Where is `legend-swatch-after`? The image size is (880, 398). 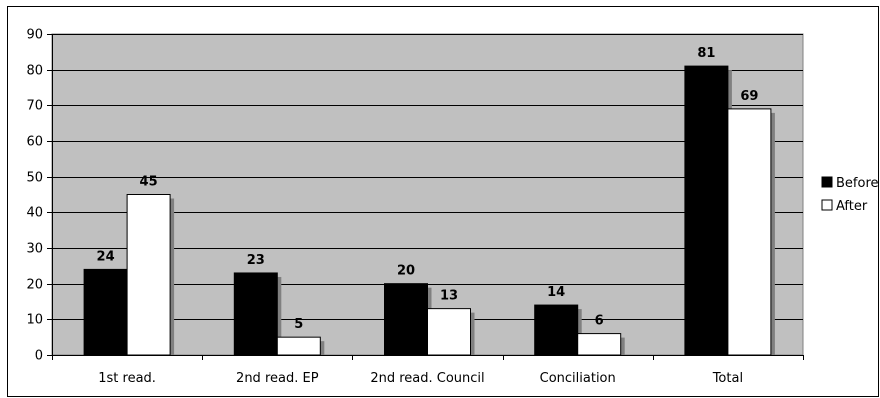 legend-swatch-after is located at coordinates (827, 205).